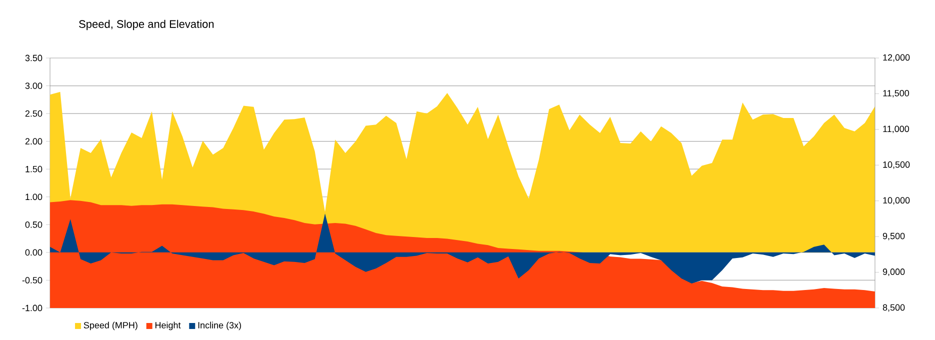 The height and width of the screenshot is (340, 935). What do you see at coordinates (146, 25) in the screenshot?
I see `chart-title: Speed, Slope and Elevation` at bounding box center [146, 25].